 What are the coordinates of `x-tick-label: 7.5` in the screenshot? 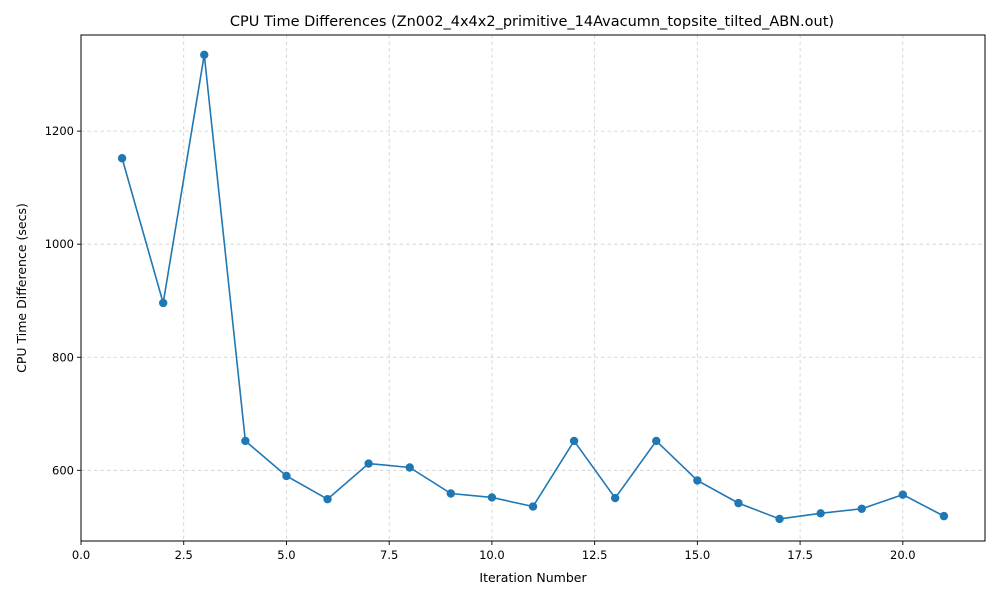 It's located at (389, 555).